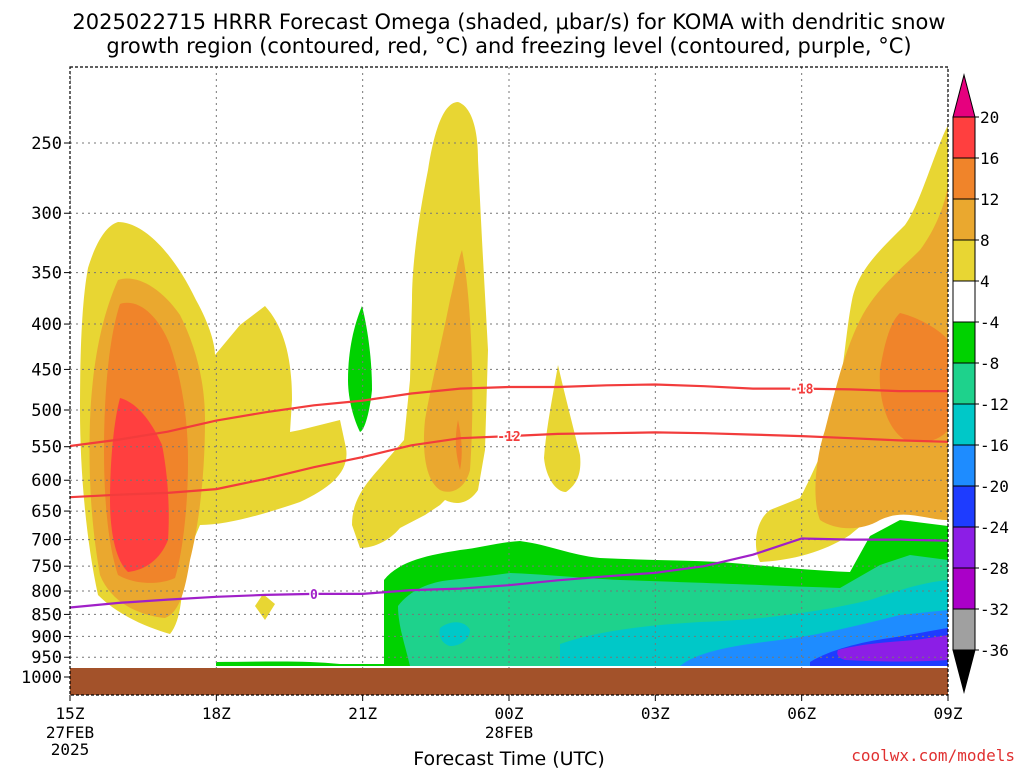 This screenshot has width=1024, height=768. What do you see at coordinates (655, 713) in the screenshot?
I see `x-tick-label: 03Z` at bounding box center [655, 713].